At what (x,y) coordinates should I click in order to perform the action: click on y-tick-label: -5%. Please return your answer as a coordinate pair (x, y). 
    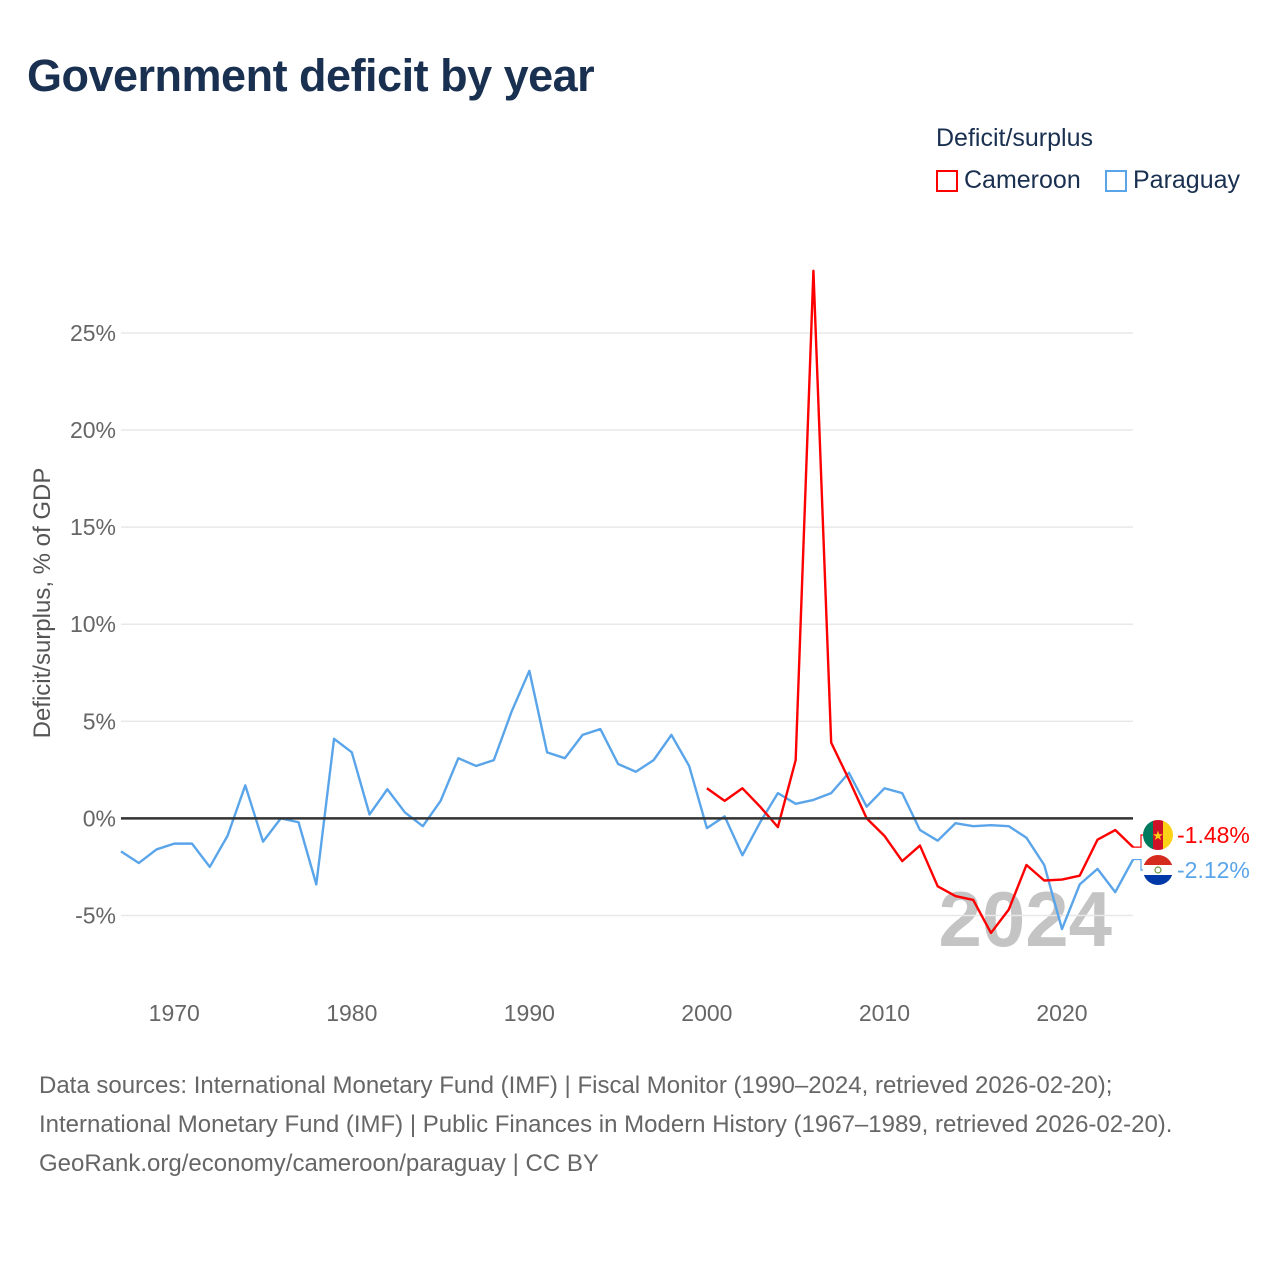
    Looking at the image, I should click on (95, 915).